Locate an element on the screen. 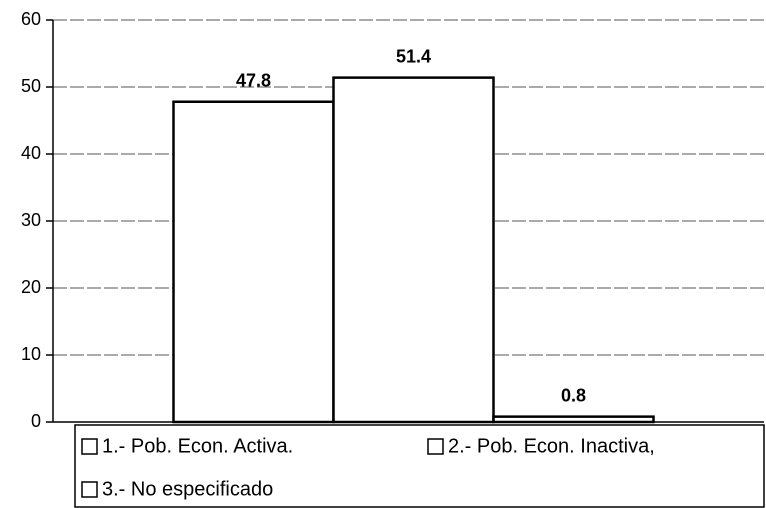 Image resolution: width=766 pixels, height=508 pixels. y-tick-label: 30 is located at coordinates (31, 220).